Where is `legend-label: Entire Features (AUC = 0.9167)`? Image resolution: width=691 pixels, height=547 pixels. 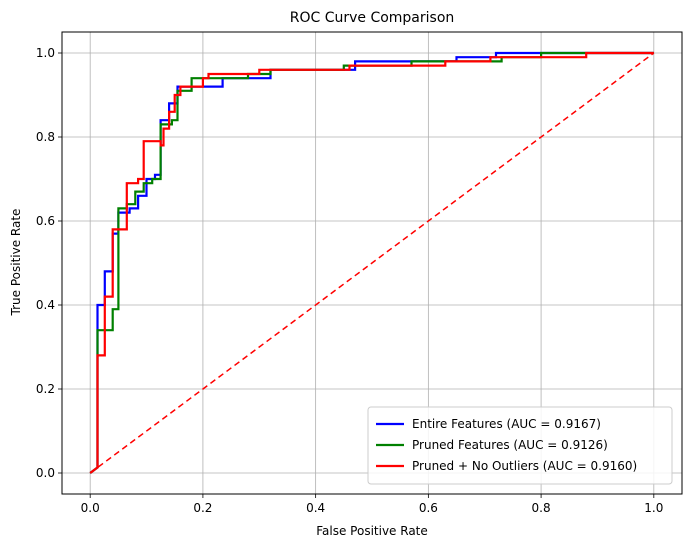 legend-label: Entire Features (AUC = 0.9167) is located at coordinates (506, 424).